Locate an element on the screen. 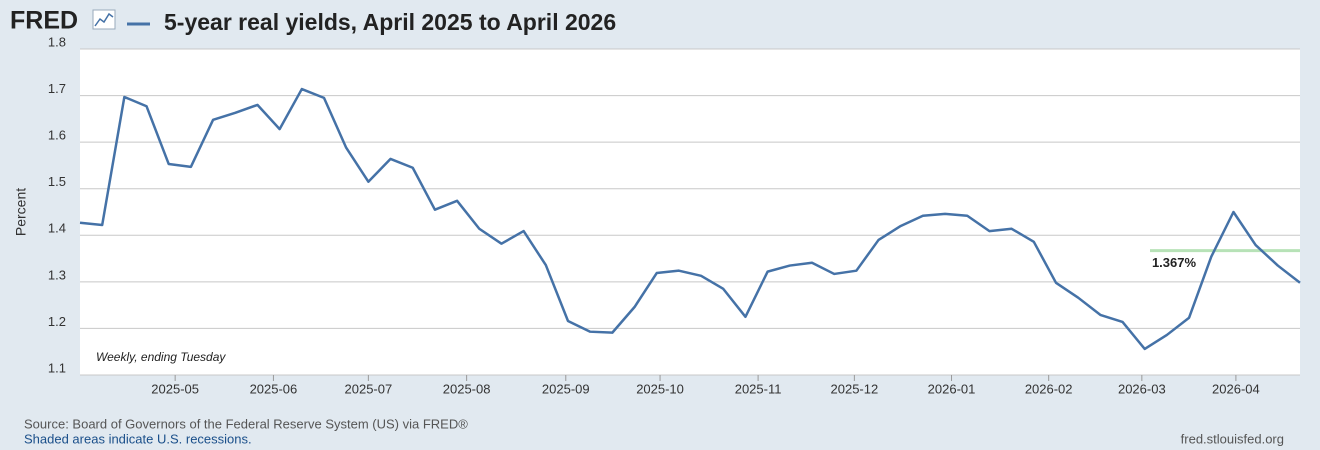 Image resolution: width=1320 pixels, height=450 pixels. x-tick-label: 2026-02 is located at coordinates (1049, 388).